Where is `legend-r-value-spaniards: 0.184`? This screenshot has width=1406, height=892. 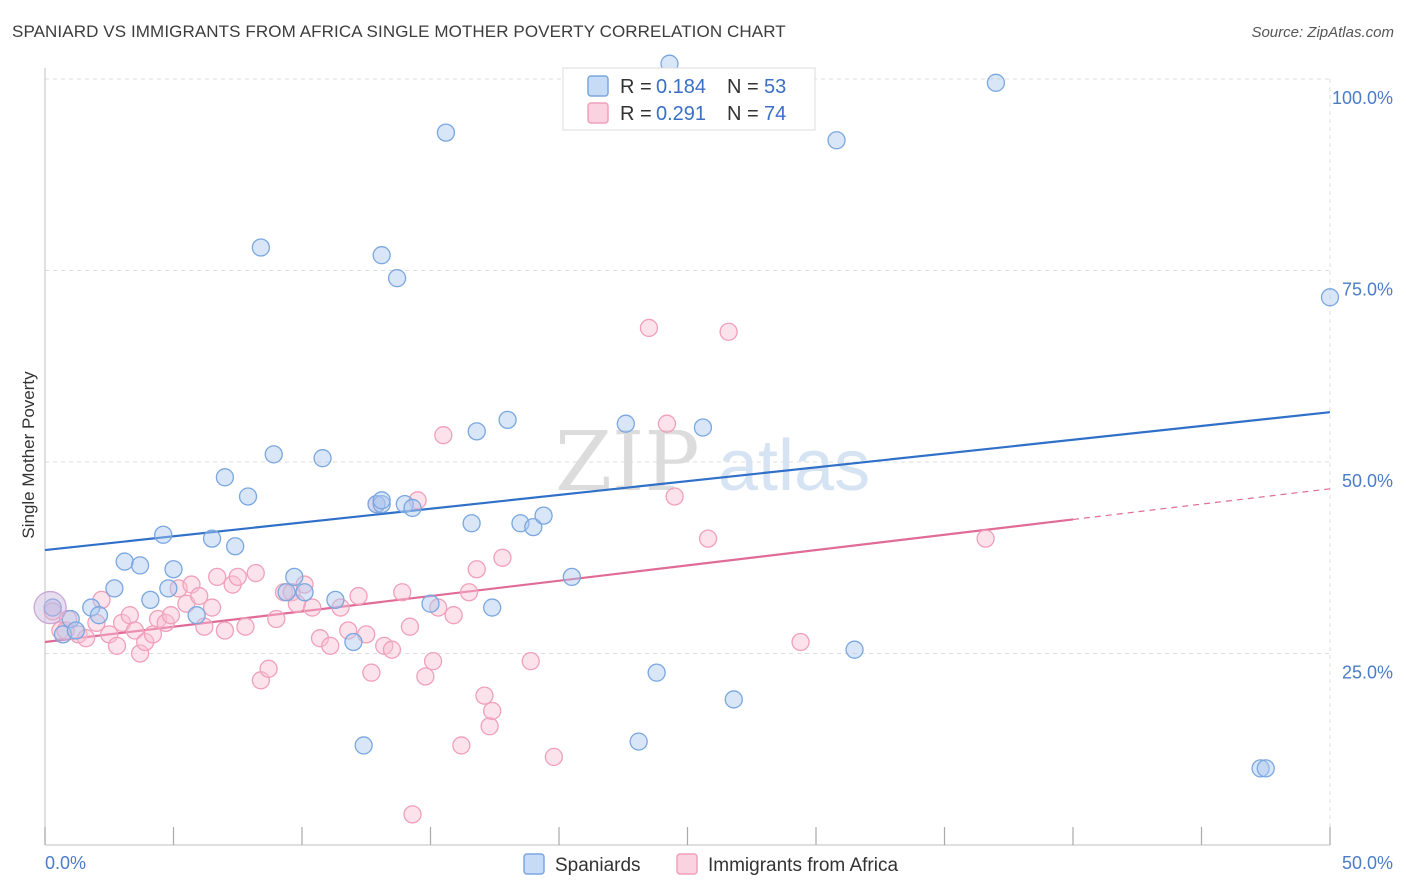
legend-r-value-spaniards: 0.184 is located at coordinates (681, 87).